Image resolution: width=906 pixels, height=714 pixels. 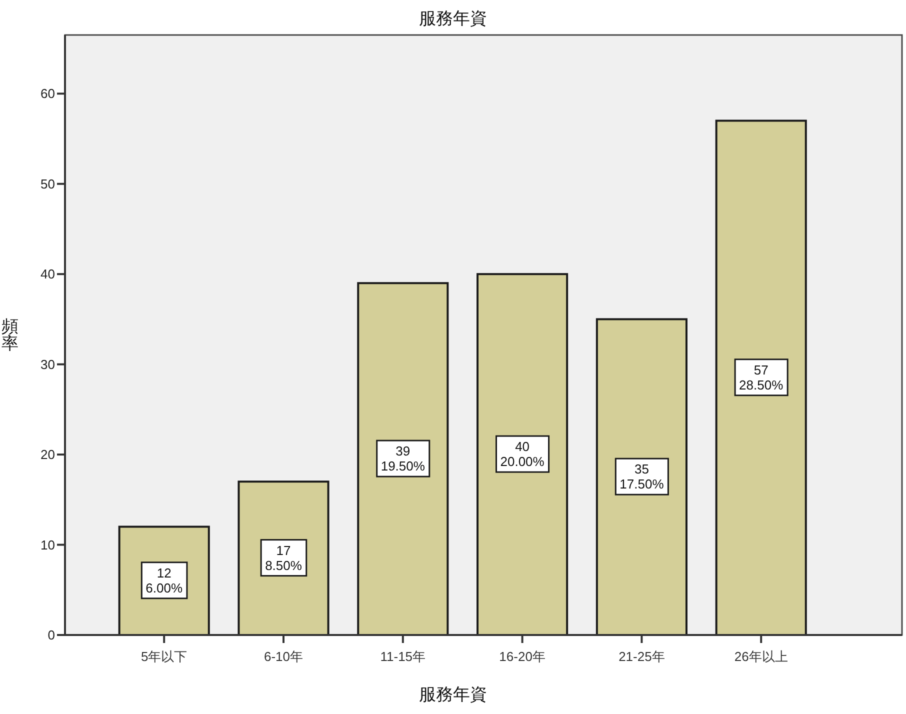 What do you see at coordinates (283, 557) in the screenshot?
I see `data-label: 17 8.50%` at bounding box center [283, 557].